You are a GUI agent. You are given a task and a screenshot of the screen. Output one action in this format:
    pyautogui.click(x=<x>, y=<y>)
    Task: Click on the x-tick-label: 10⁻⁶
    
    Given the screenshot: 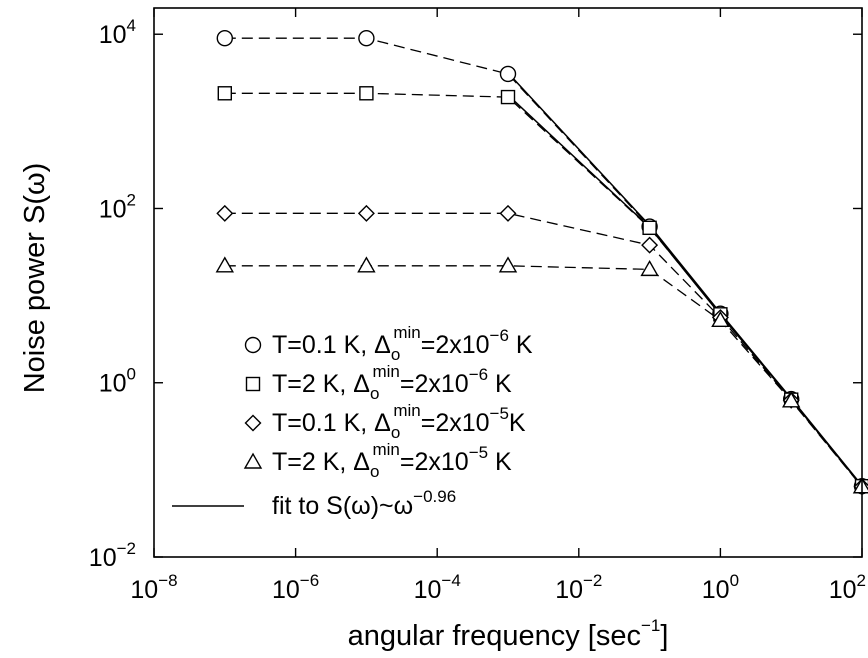 What is the action you would take?
    pyautogui.click(x=295, y=587)
    